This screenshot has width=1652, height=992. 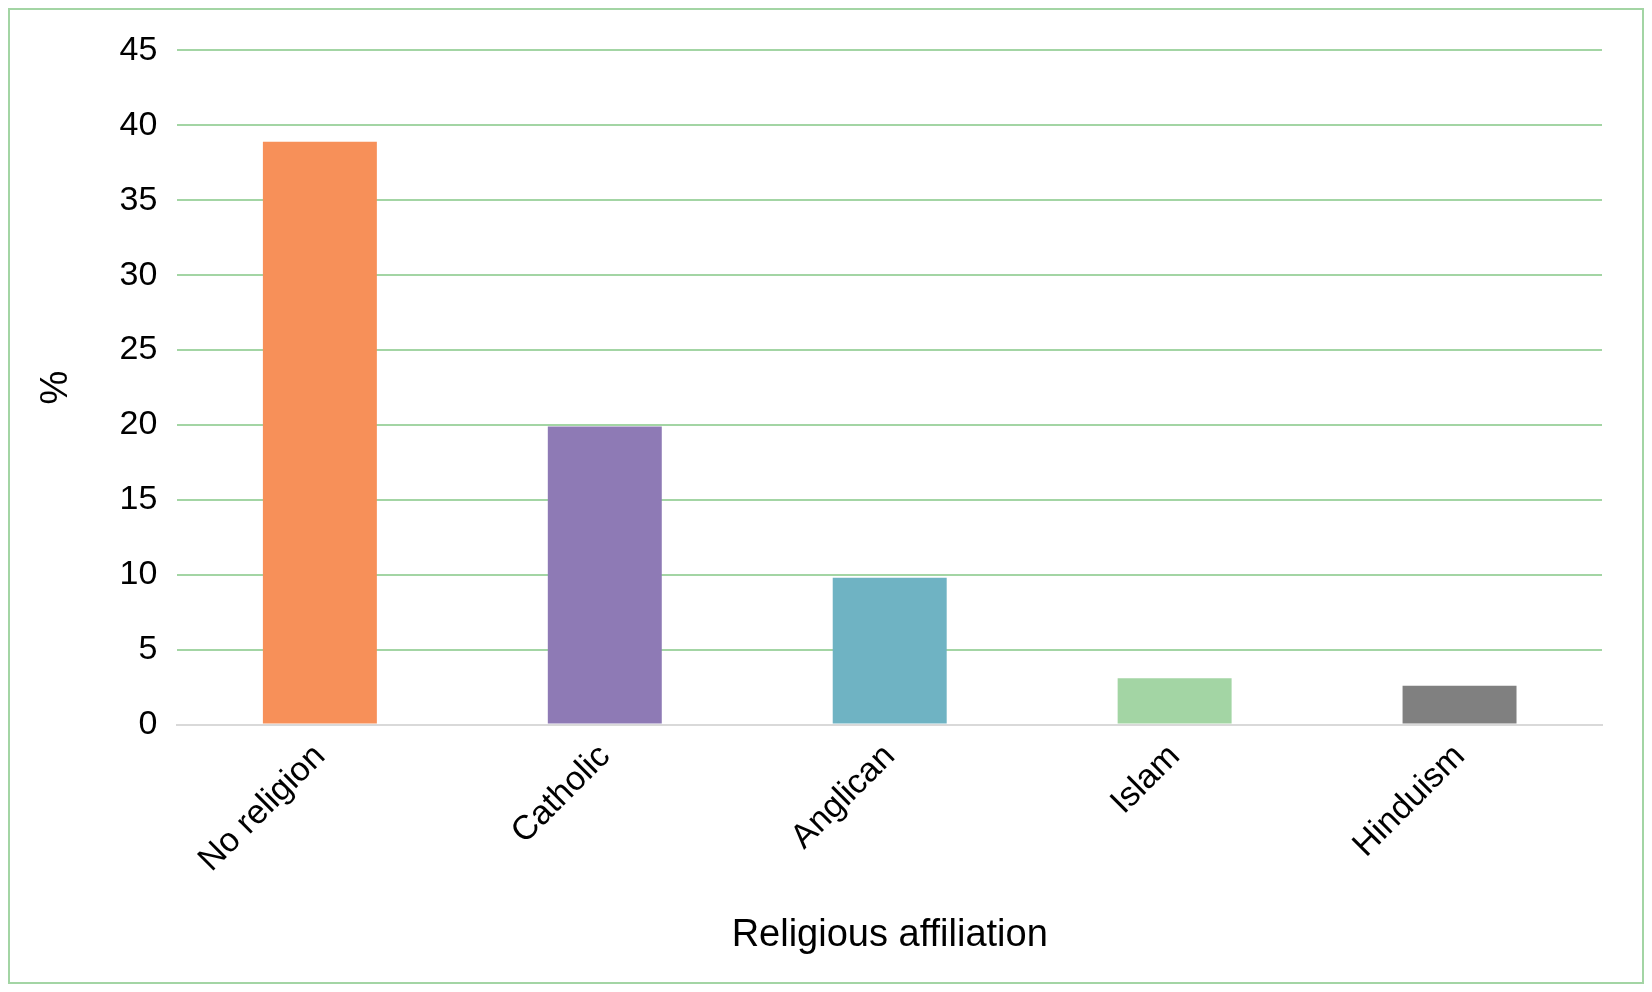 I want to click on y-tick-label: 20, so click(x=138, y=422).